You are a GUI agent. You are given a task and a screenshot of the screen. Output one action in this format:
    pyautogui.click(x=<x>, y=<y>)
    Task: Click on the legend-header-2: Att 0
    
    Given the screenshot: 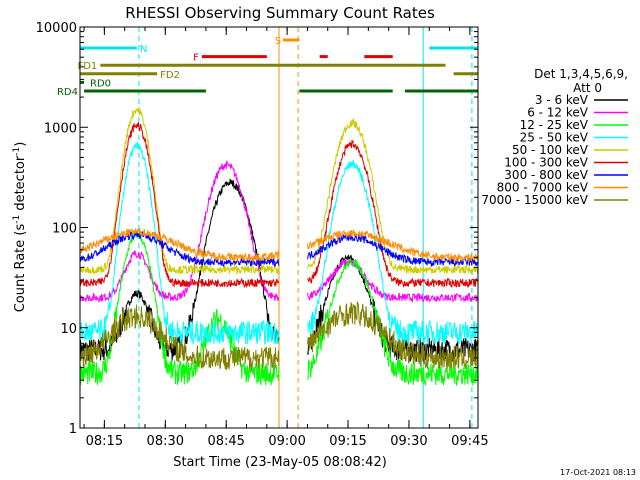 What is the action you would take?
    pyautogui.click(x=587, y=88)
    